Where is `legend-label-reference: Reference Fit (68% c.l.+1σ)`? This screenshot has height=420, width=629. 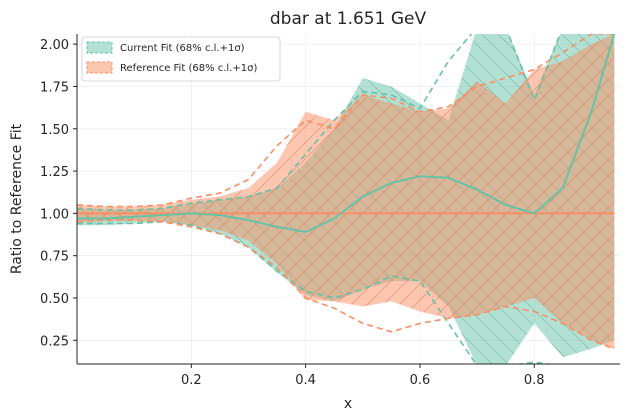
legend-label-reference: Reference Fit (68% c.l.+1σ) is located at coordinates (188, 68).